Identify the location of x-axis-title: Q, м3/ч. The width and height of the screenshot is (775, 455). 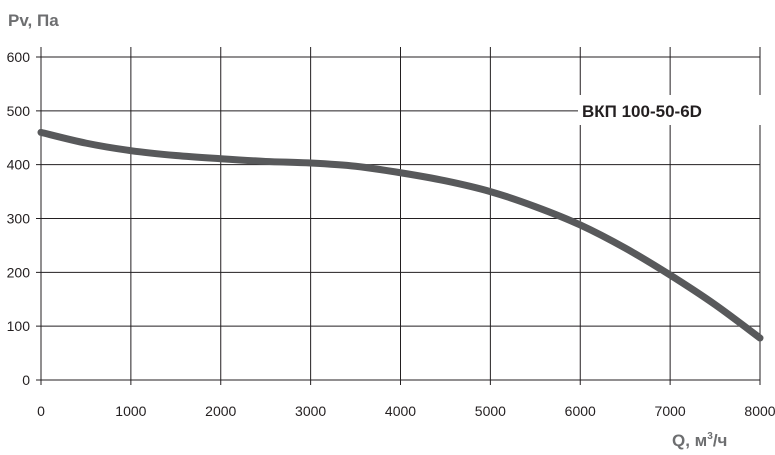
(699, 440).